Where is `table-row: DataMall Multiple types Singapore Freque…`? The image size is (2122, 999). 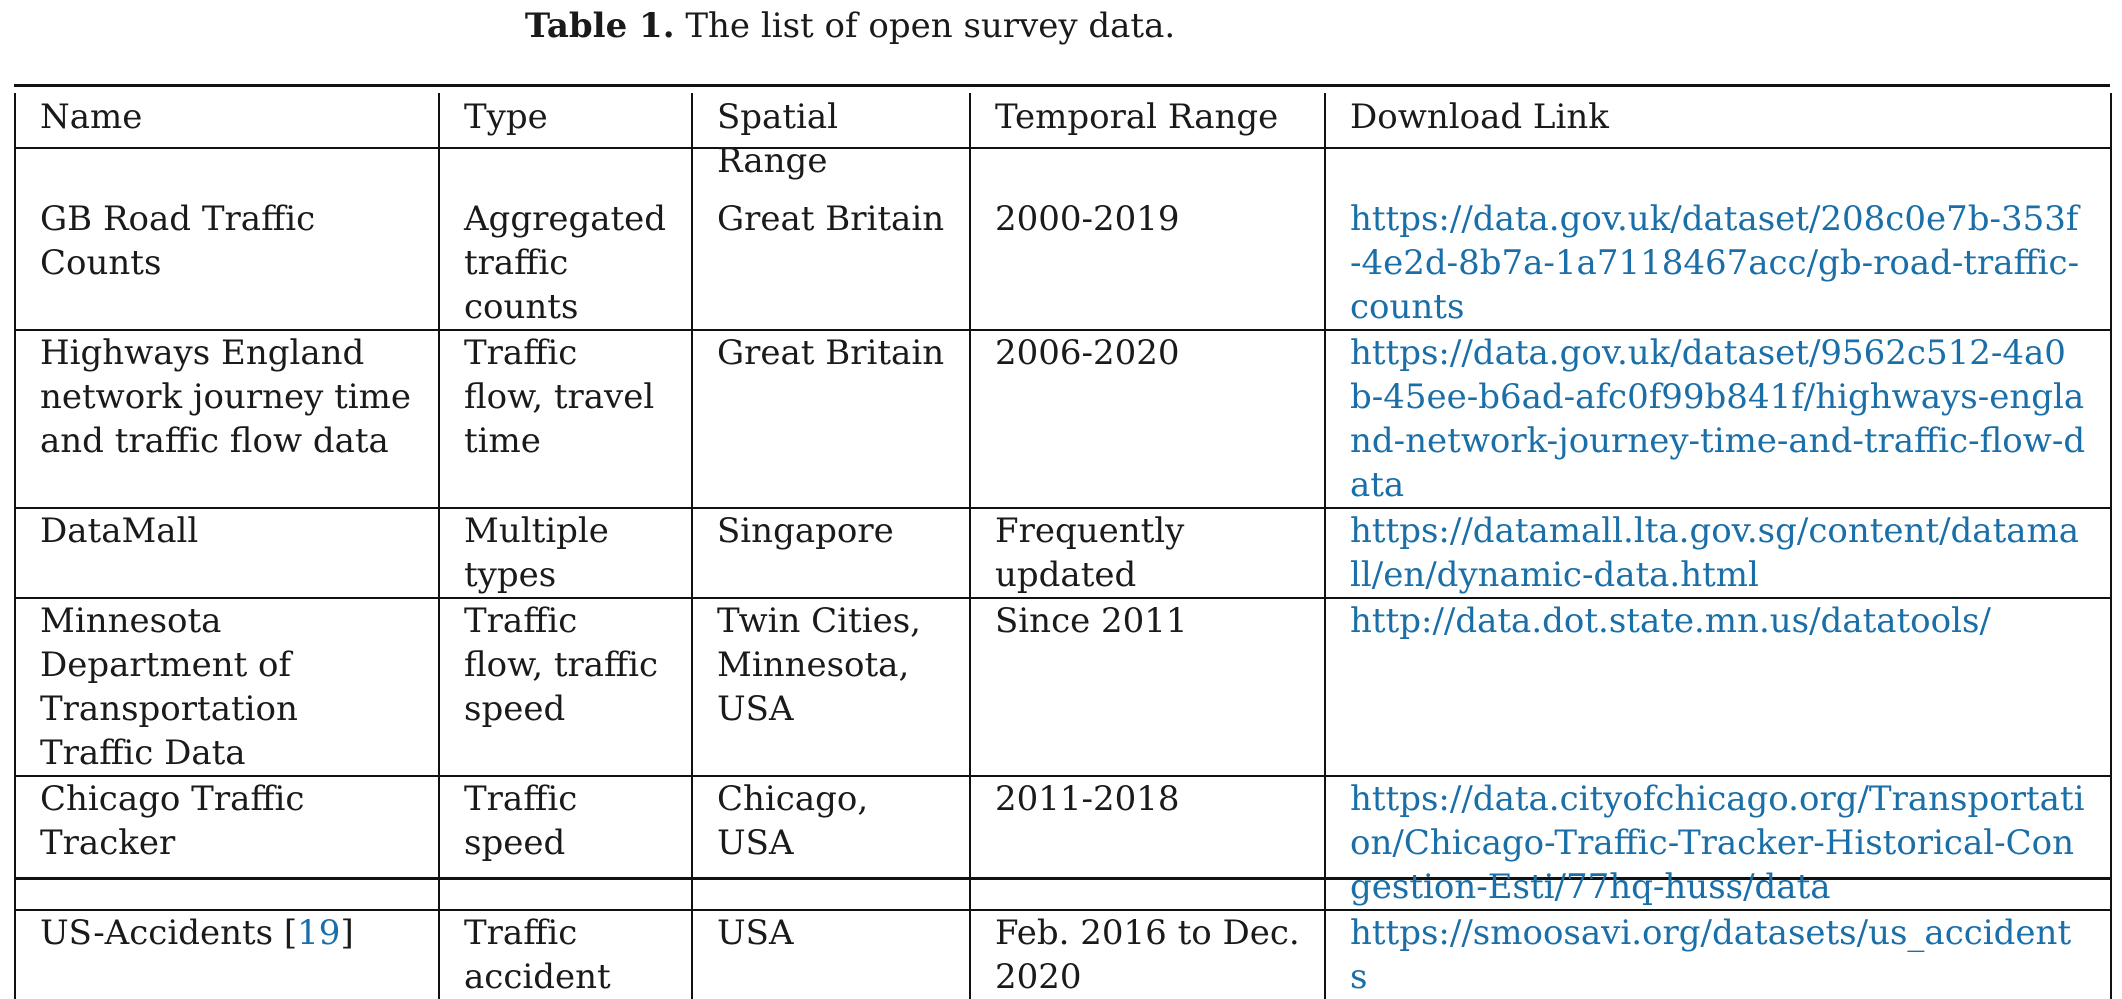 table-row: DataMall Multiple types Singapore Freque… is located at coordinates (1063, 553).